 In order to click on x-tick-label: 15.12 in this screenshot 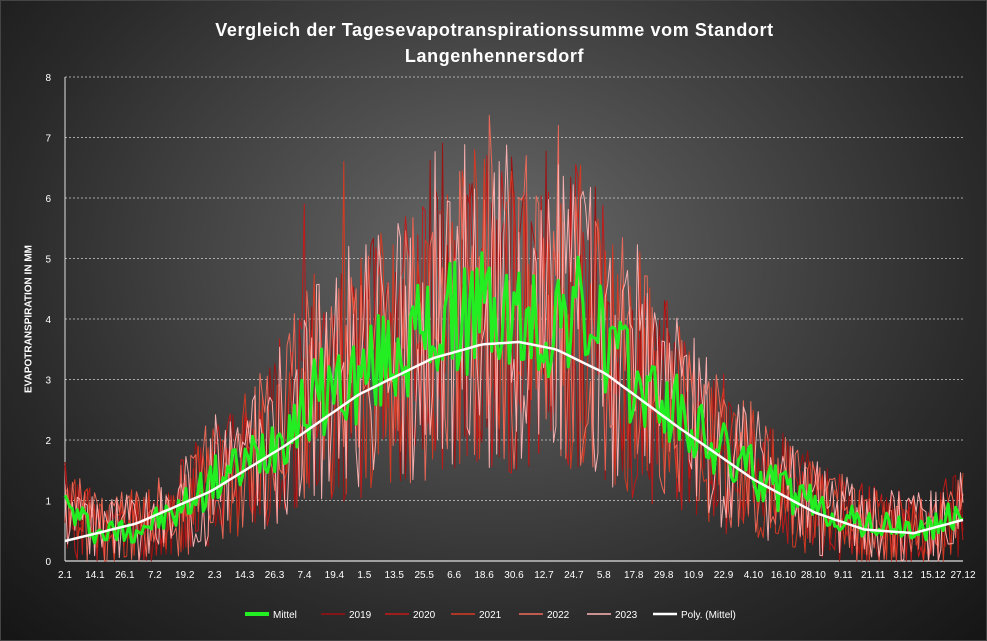, I will do `click(933, 575)`.